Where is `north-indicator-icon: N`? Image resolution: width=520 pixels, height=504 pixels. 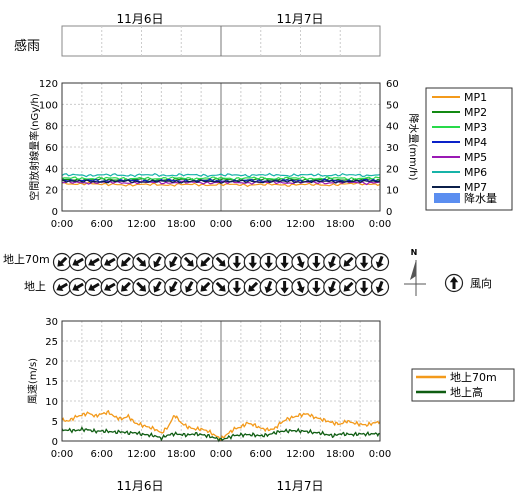 north-indicator-icon: N is located at coordinates (415, 272).